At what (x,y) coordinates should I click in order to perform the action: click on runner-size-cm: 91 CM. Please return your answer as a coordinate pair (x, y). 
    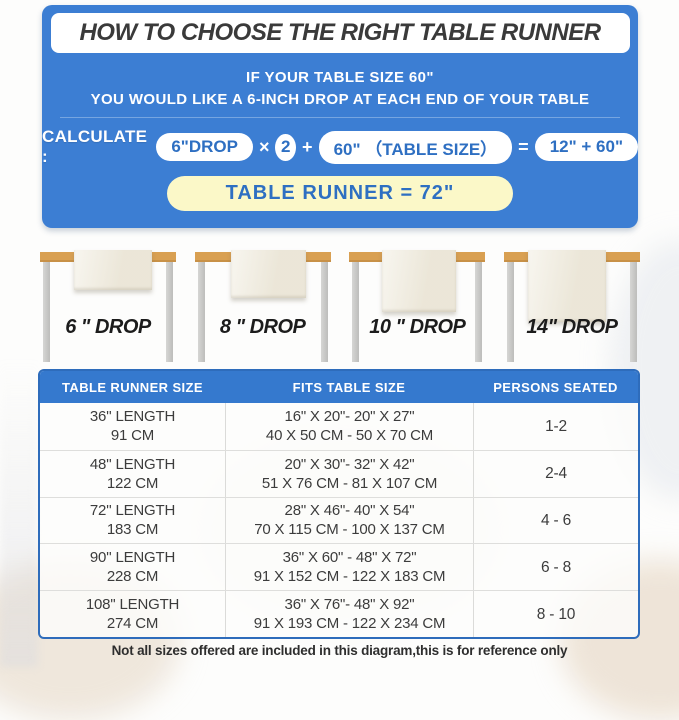
    Looking at the image, I should click on (132, 436).